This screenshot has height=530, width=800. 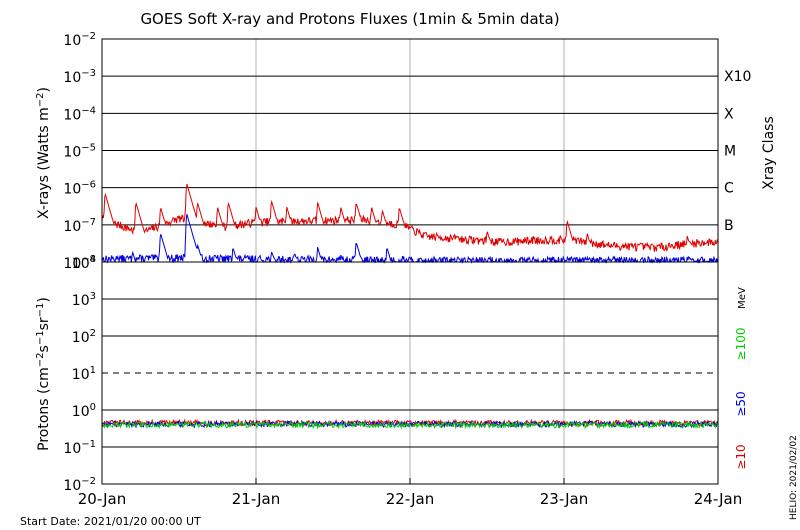 I want to click on x-tick-label: 21-Jan, so click(x=256, y=499).